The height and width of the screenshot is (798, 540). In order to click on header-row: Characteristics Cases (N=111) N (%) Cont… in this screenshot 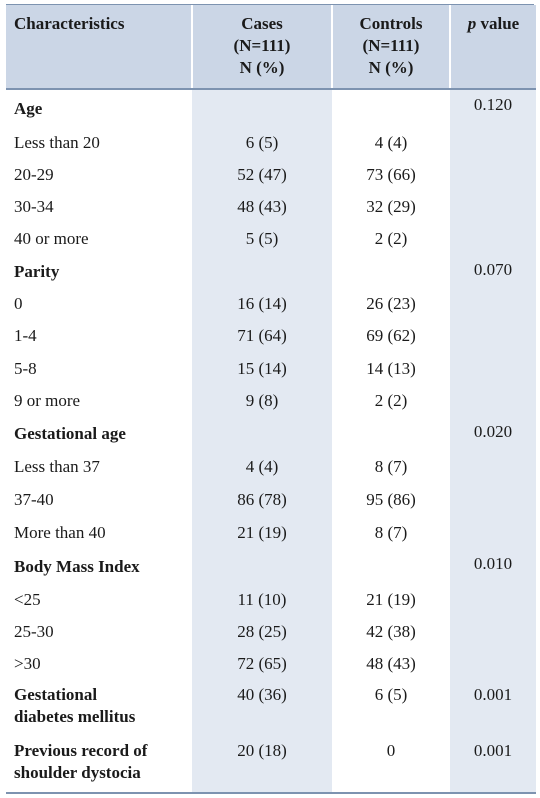, I will do `click(271, 47)`.